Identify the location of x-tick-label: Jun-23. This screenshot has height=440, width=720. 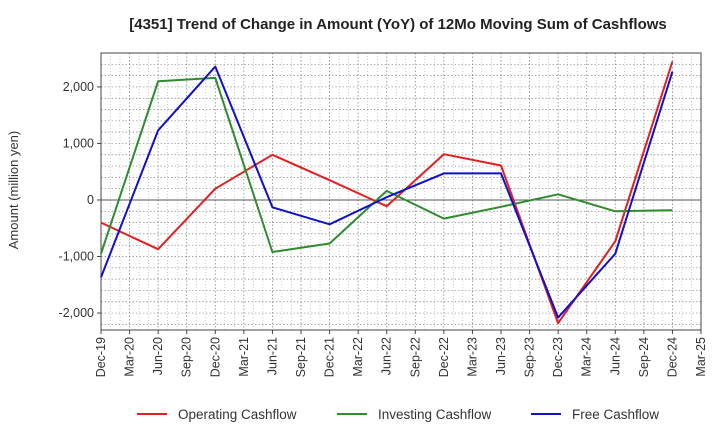
(501, 356).